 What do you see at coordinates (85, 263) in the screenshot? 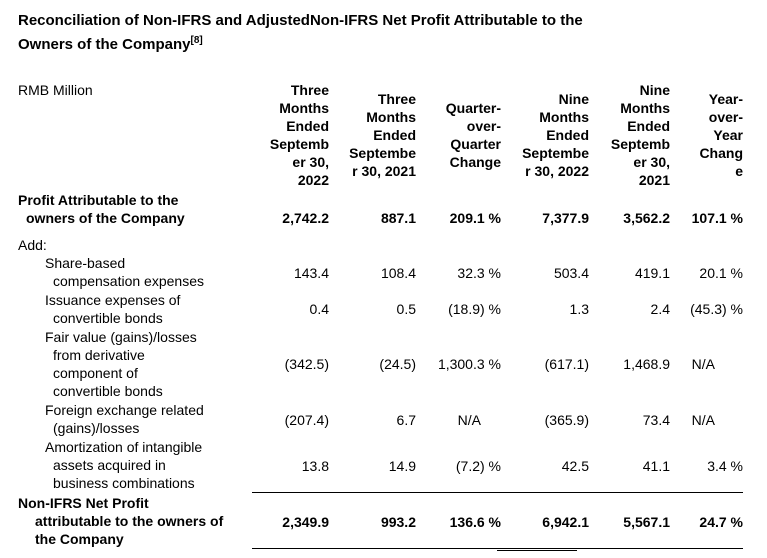
I see `row-label-line: Share-based` at bounding box center [85, 263].